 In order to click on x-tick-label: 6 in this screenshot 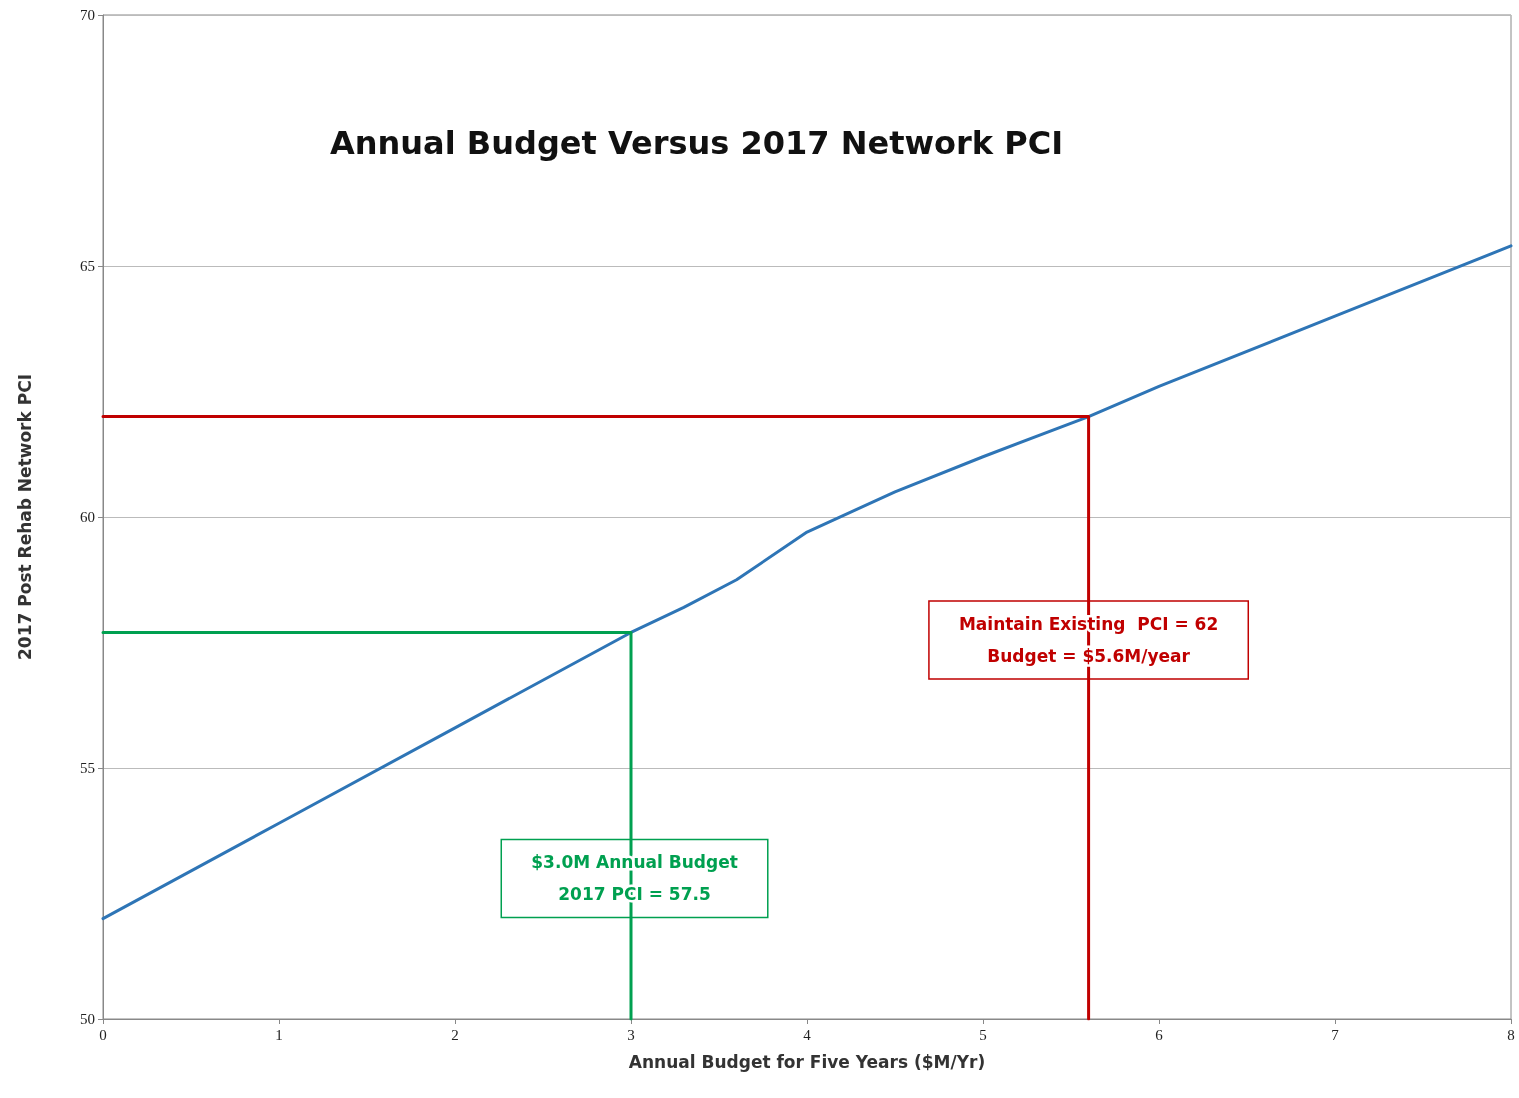, I will do `click(1159, 1034)`.